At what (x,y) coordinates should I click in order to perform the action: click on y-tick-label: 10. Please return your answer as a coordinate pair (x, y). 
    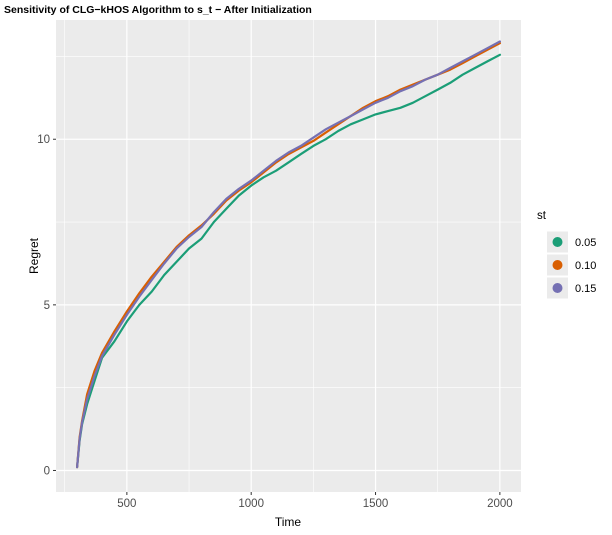
    Looking at the image, I should click on (43, 140).